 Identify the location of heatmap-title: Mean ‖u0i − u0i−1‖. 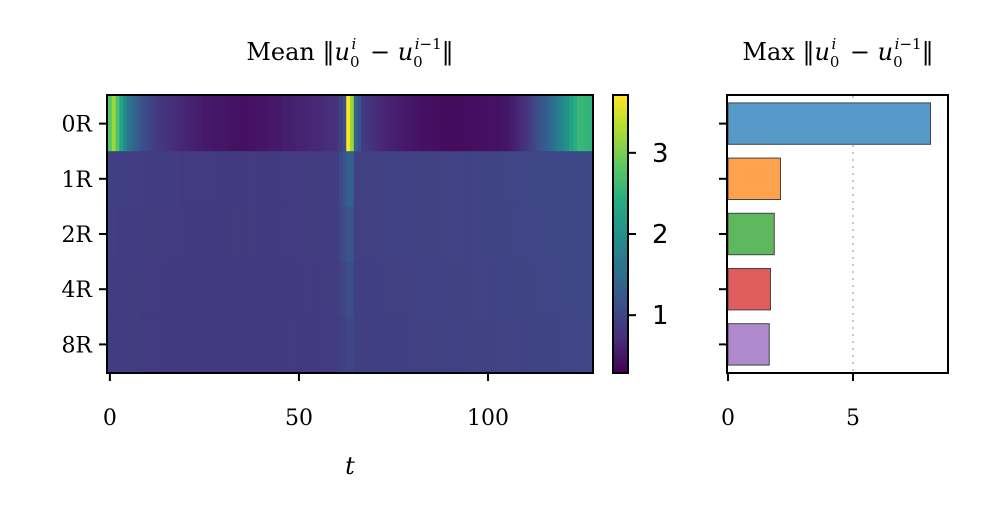
(349, 53).